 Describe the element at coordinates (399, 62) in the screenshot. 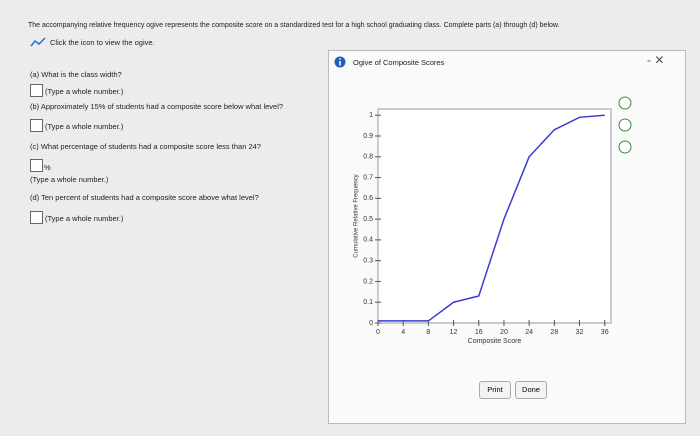

I see `popup-title: Ogive of Composite Scores` at that location.